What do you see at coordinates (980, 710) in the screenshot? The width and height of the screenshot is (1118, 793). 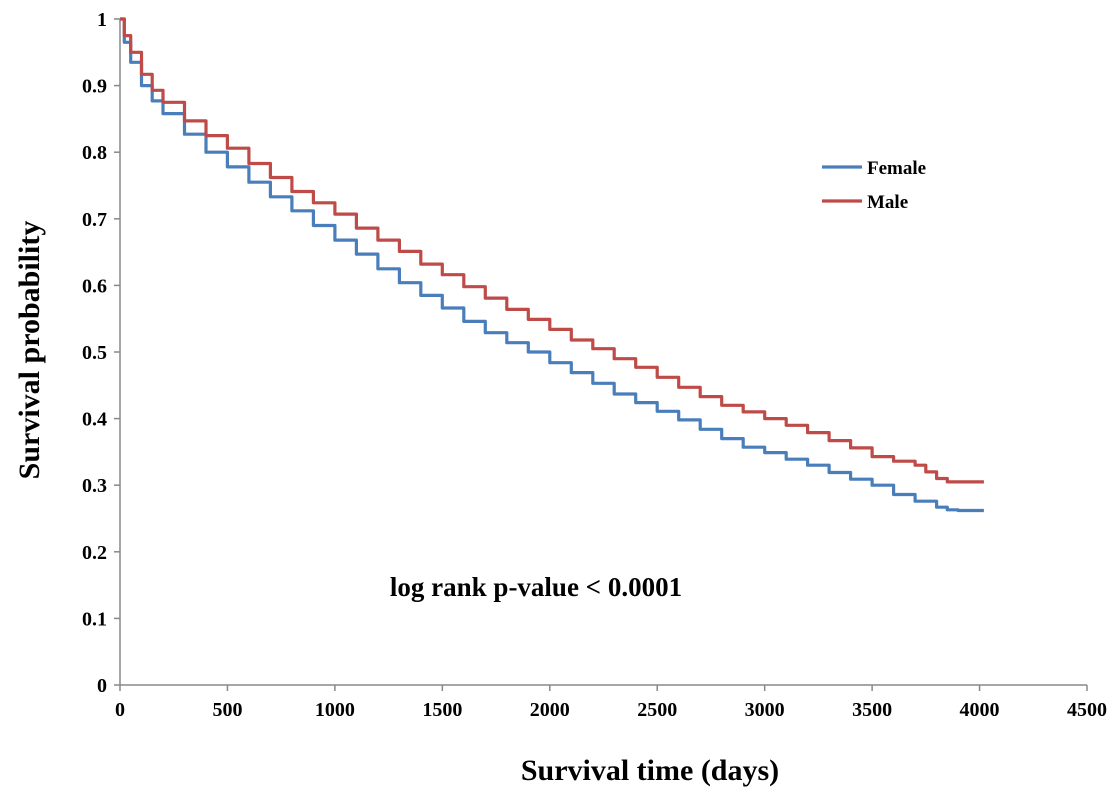 I see `x-tick-label: 4000` at bounding box center [980, 710].